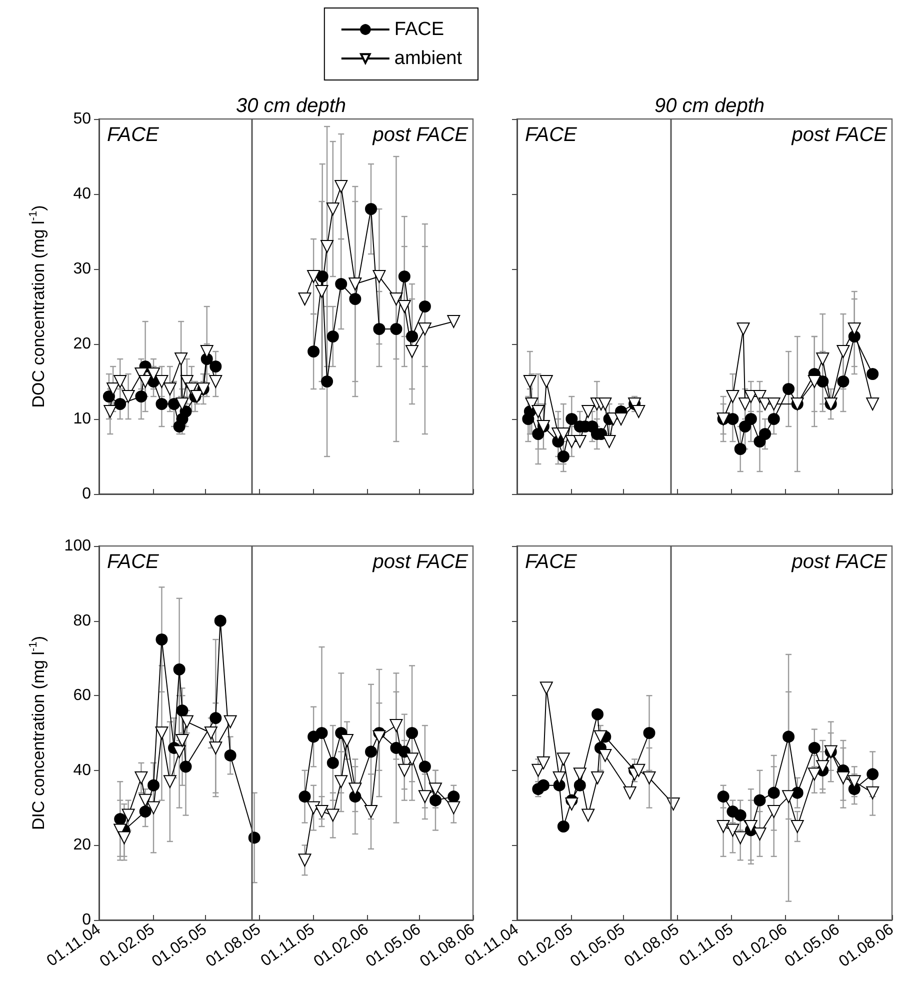 The width and height of the screenshot is (899, 986). I want to click on legend-label: FACE, so click(419, 29).